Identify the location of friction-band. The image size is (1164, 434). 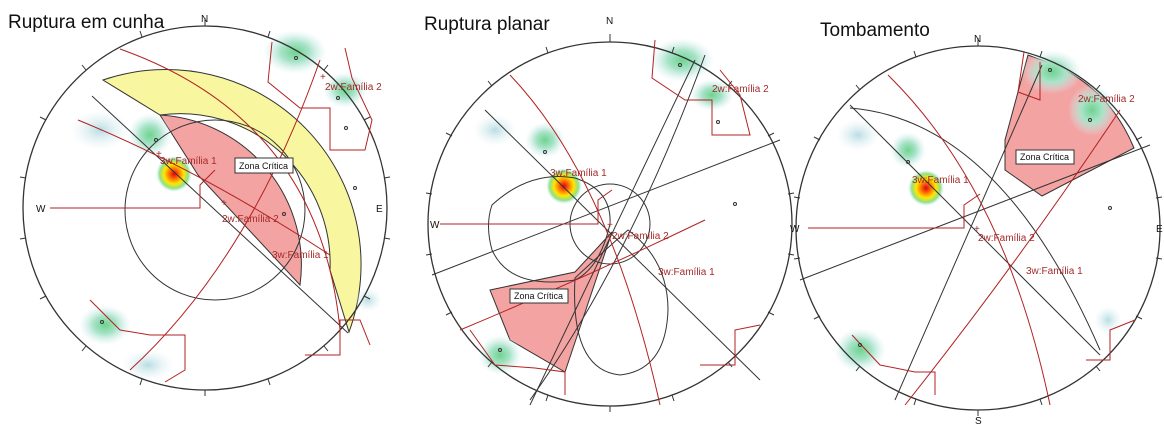
(231, 201).